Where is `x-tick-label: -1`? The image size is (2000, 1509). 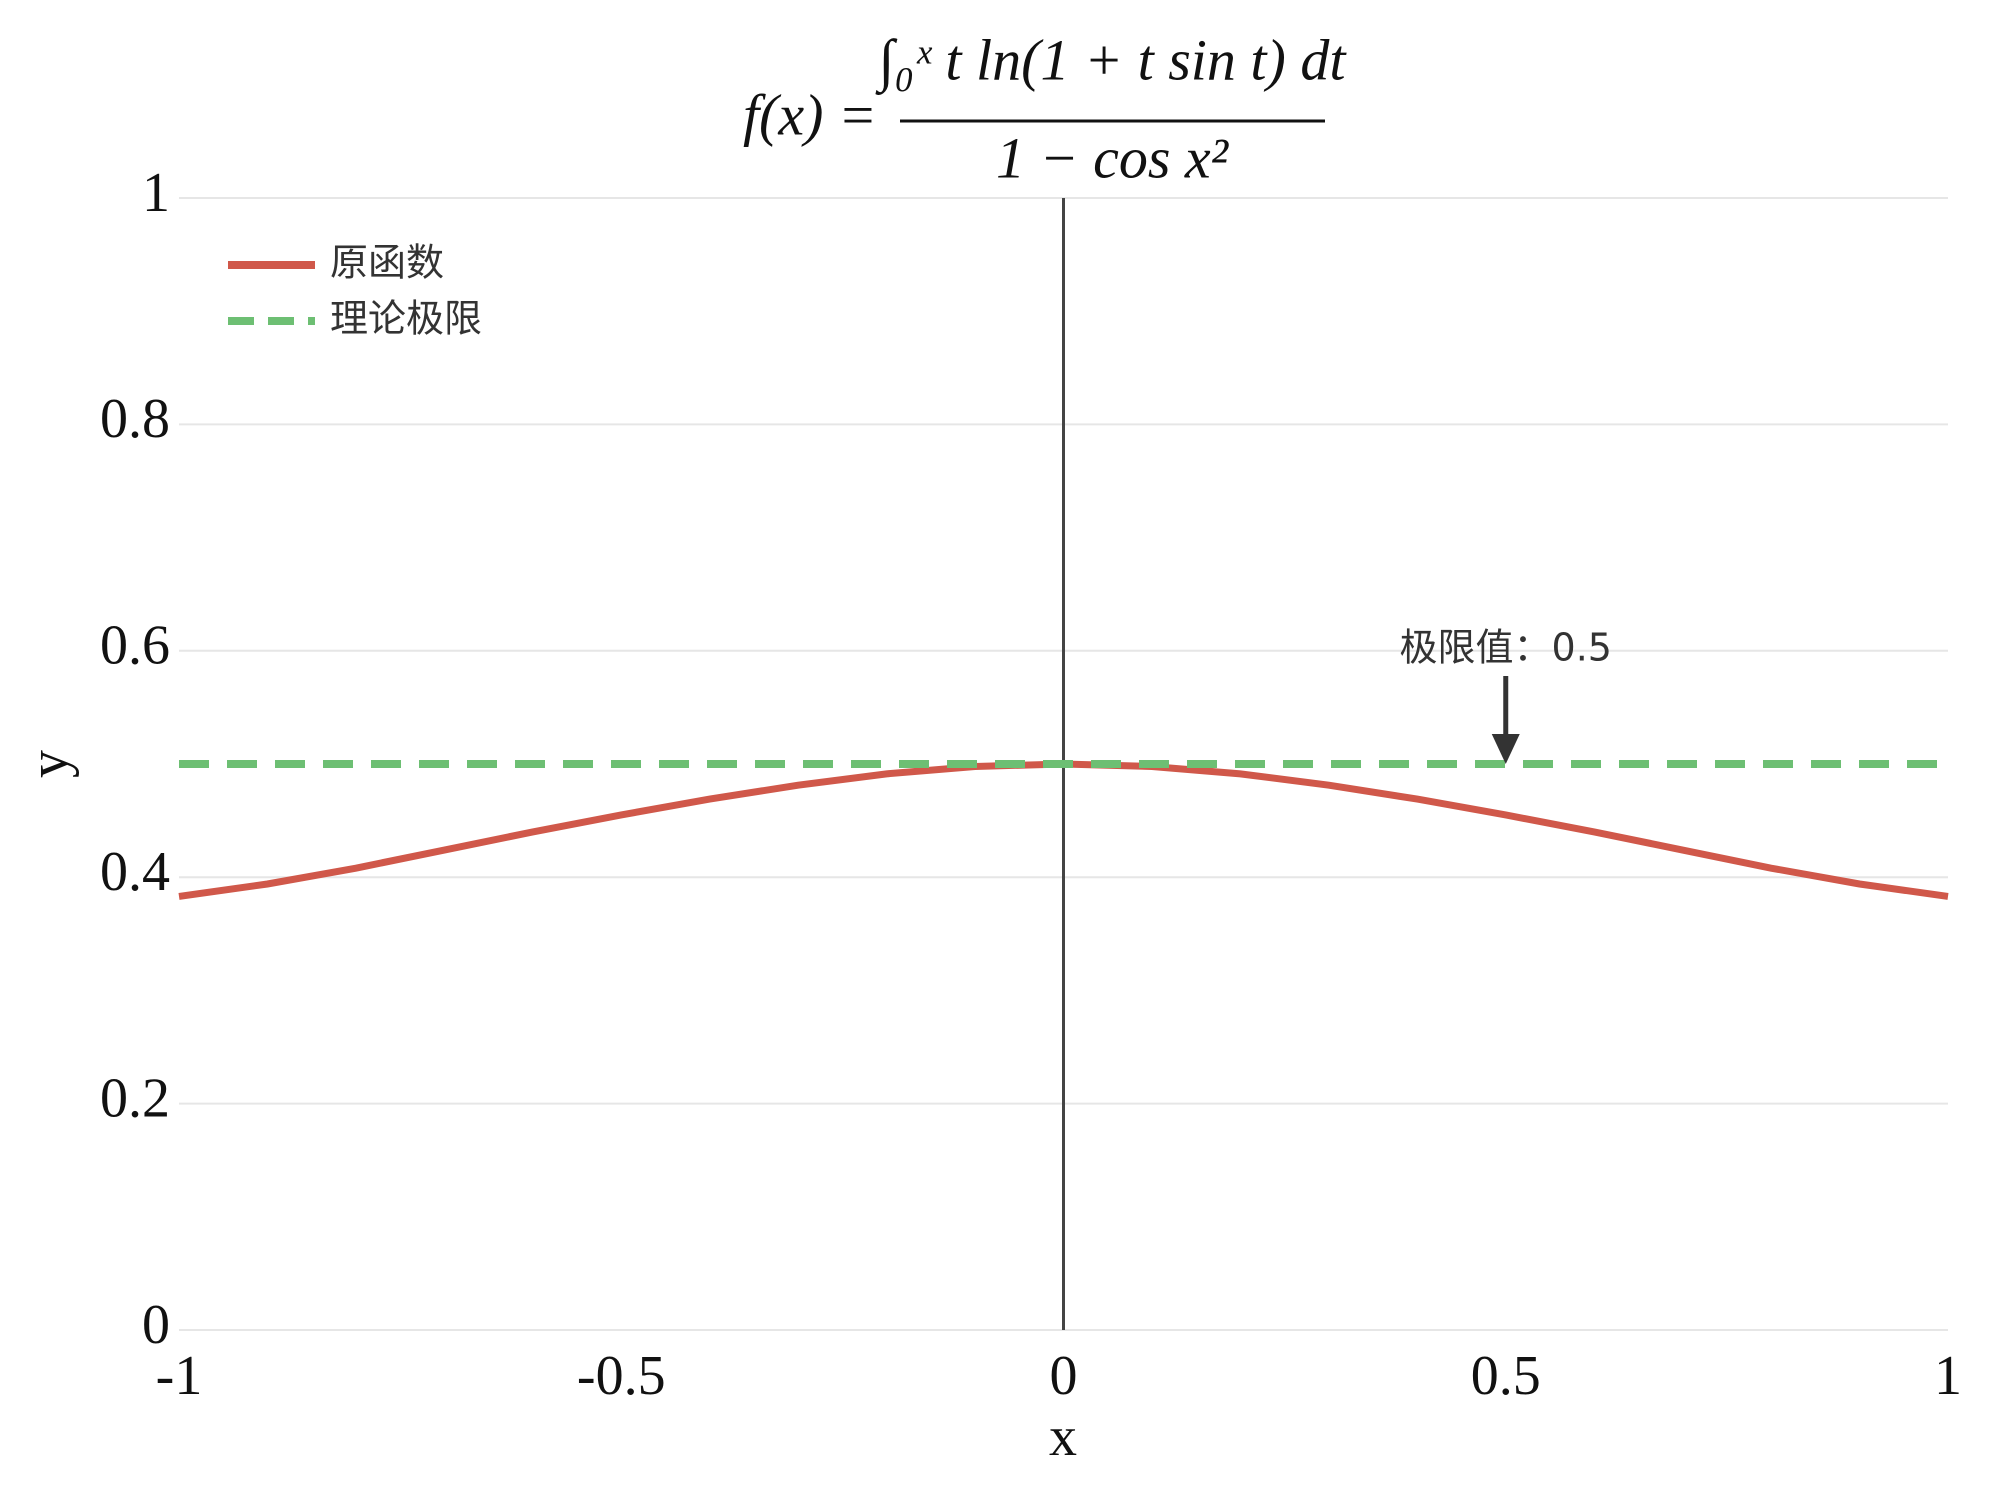
x-tick-label: -1 is located at coordinates (179, 1376).